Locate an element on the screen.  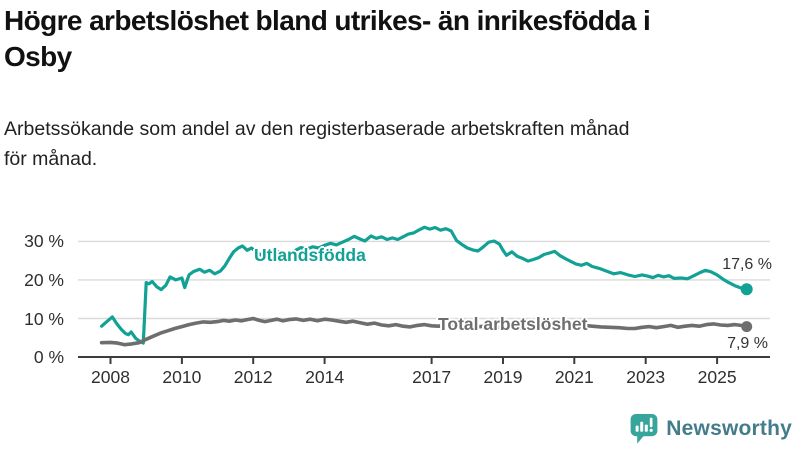
page-title-line-2: Osby is located at coordinates (38, 56).